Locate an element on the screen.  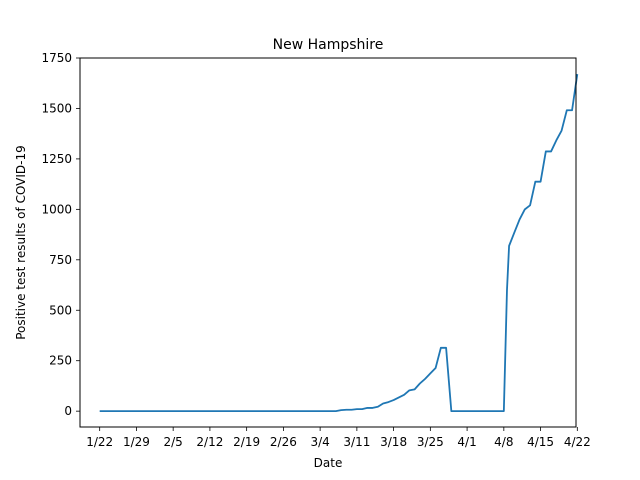
y-tick-label: 750 is located at coordinates (60, 260).